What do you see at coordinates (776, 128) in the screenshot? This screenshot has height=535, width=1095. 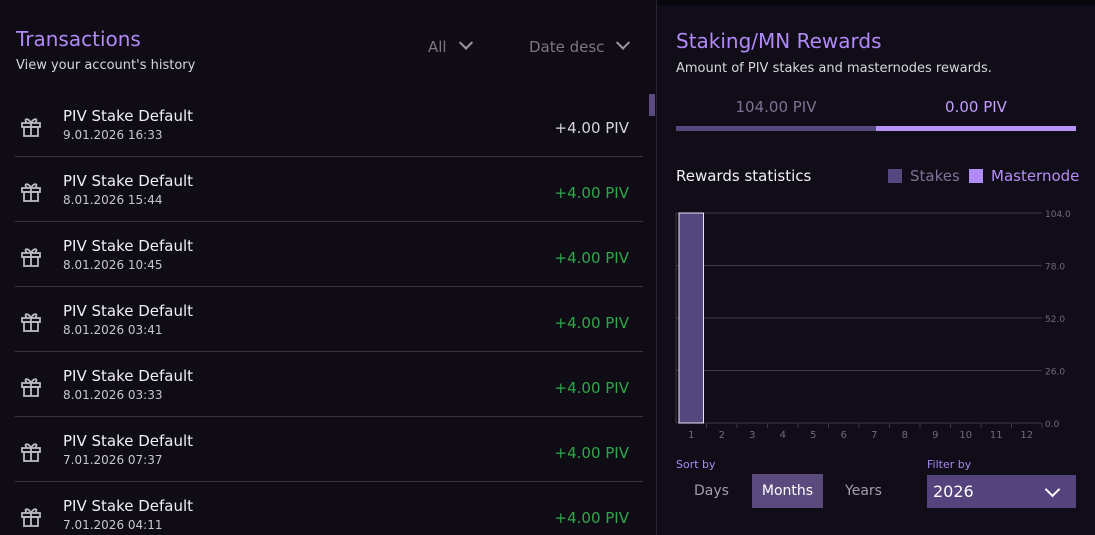 I see `stakes-indicator-bar` at bounding box center [776, 128].